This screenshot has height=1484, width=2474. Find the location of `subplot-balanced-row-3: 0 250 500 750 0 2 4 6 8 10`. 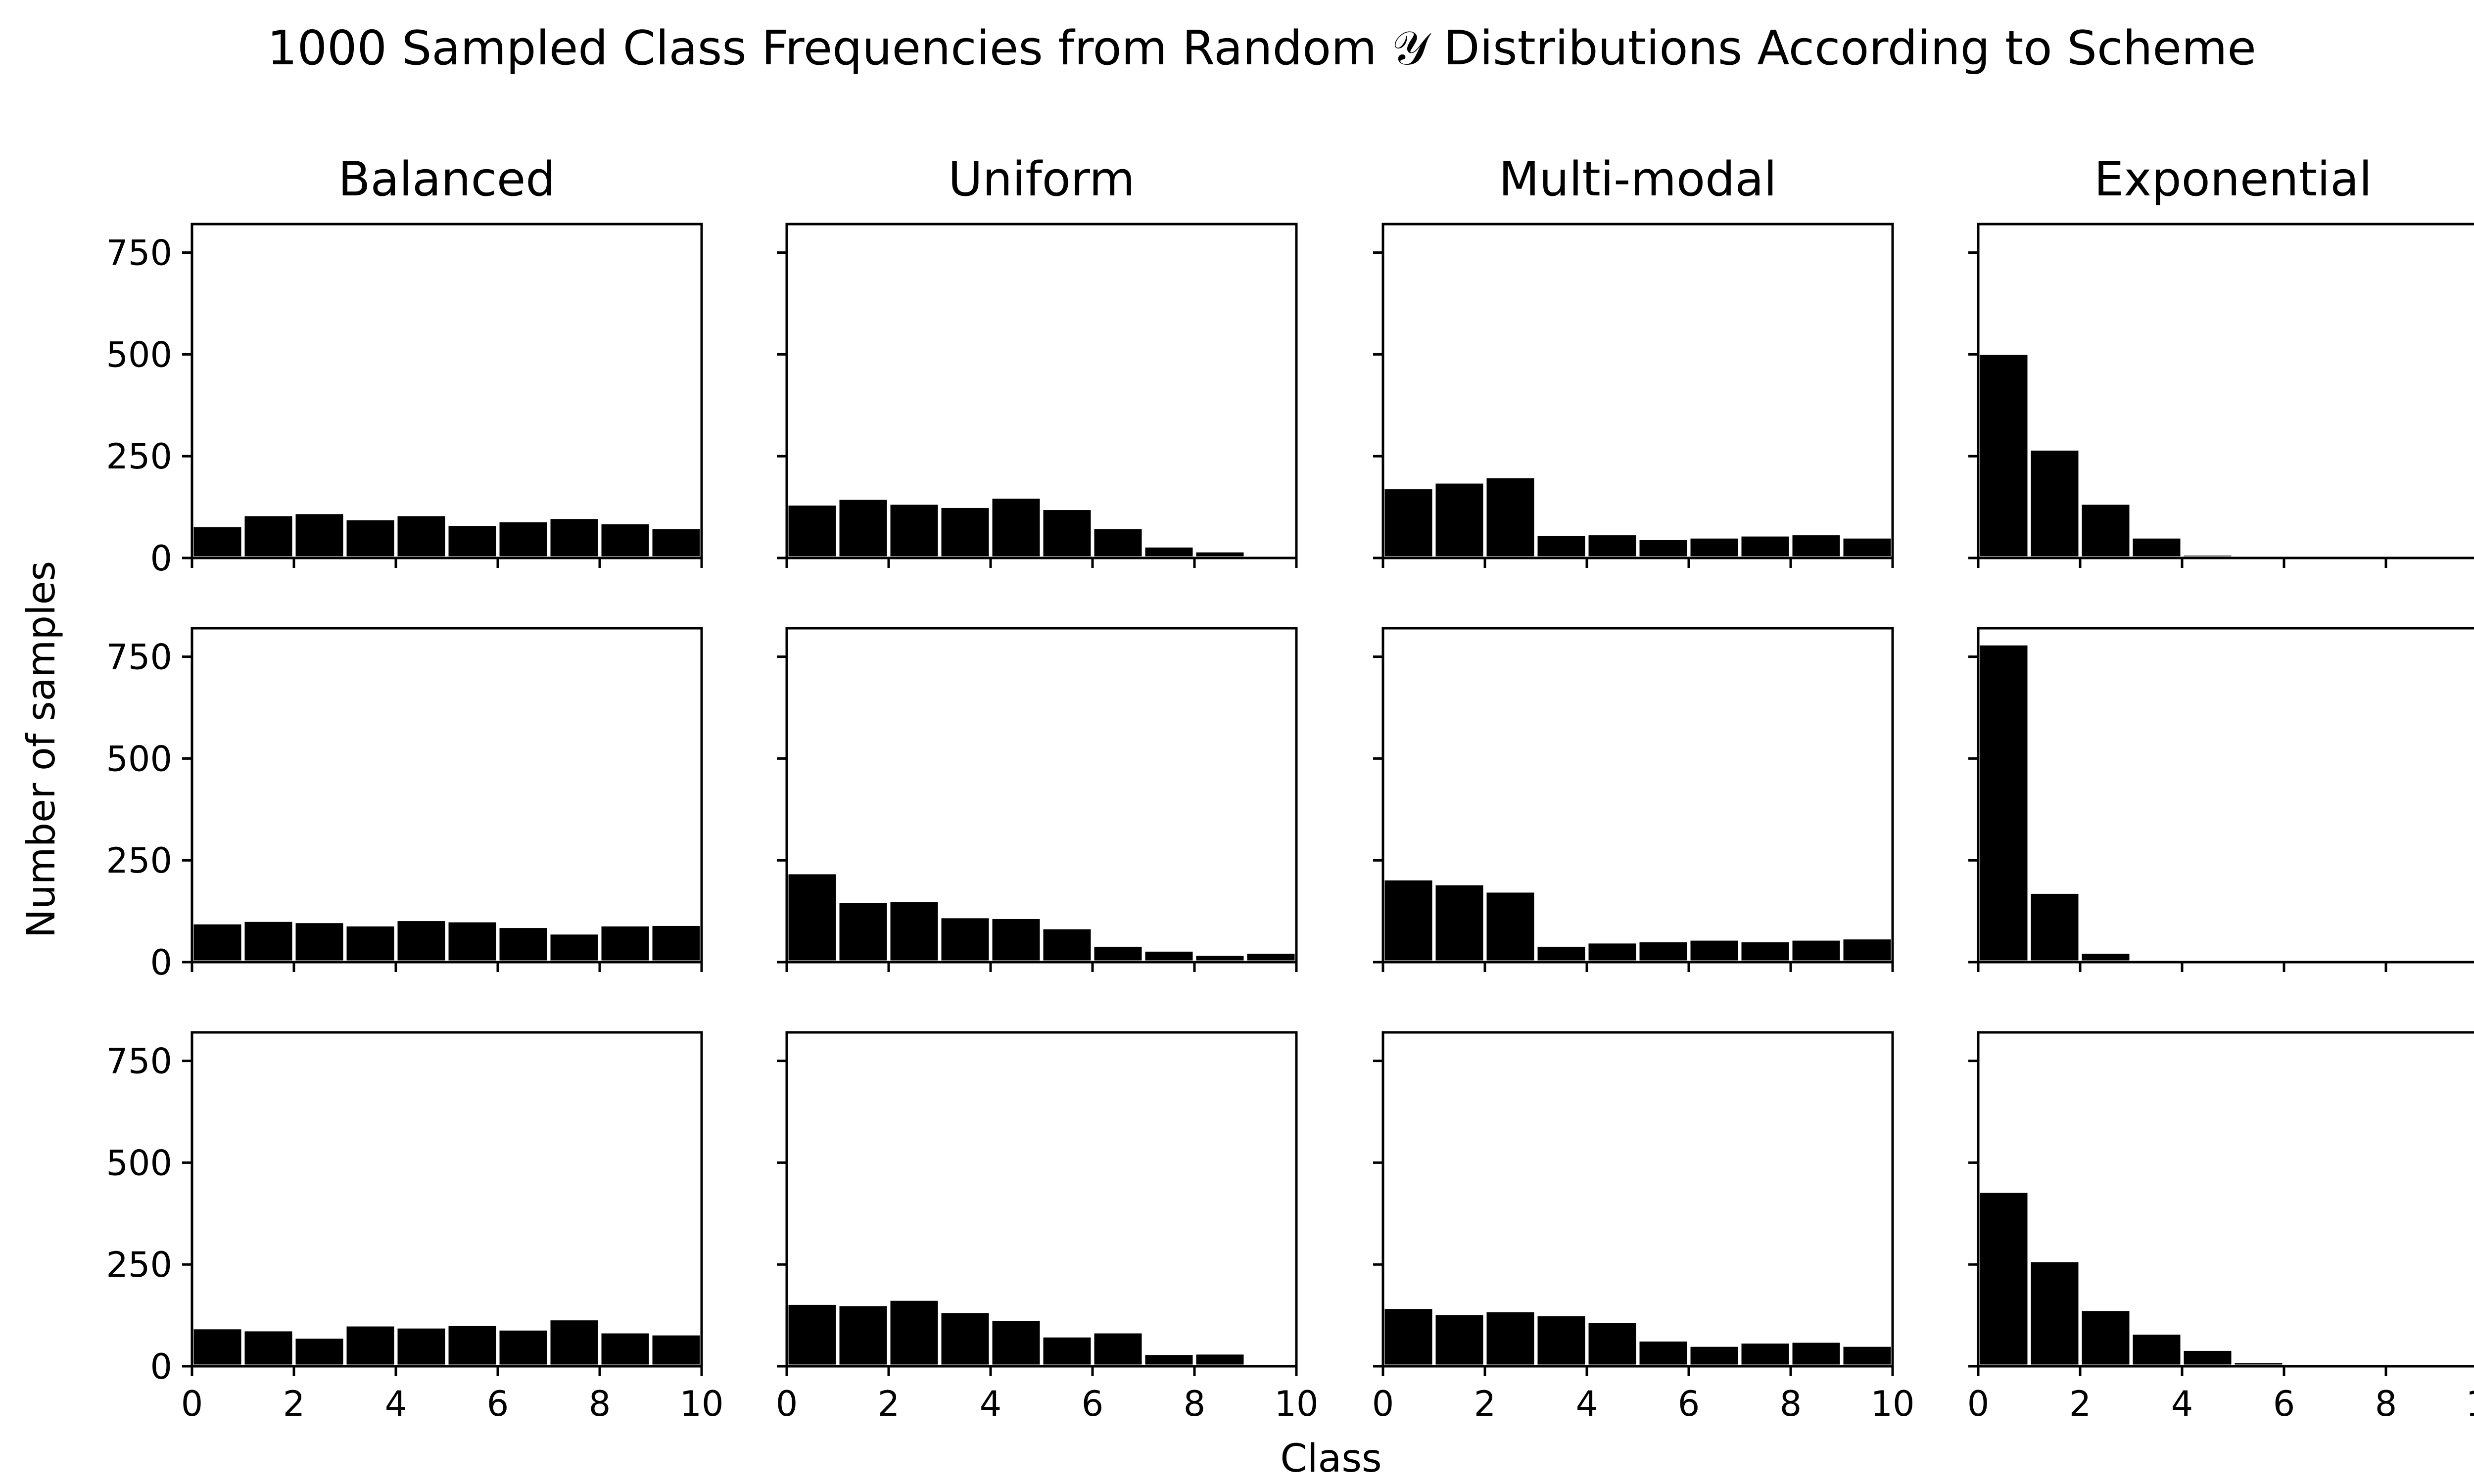

subplot-balanced-row-3: 0 250 500 750 0 2 4 6 8 10 is located at coordinates (415, 1227).